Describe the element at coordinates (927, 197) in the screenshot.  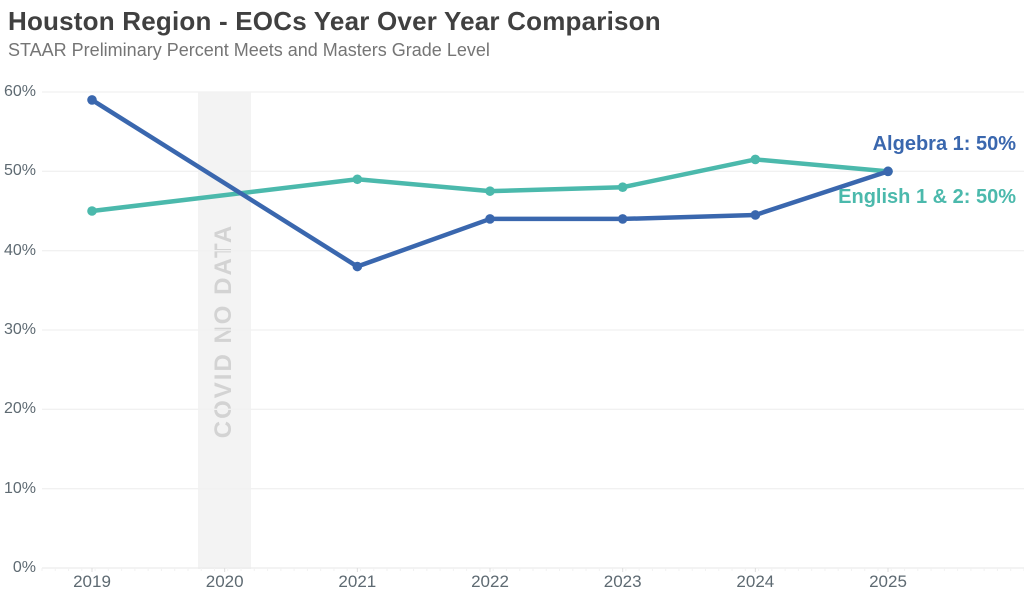
I see `series-label-english-1-2: English 1 & 2: 50%` at that location.